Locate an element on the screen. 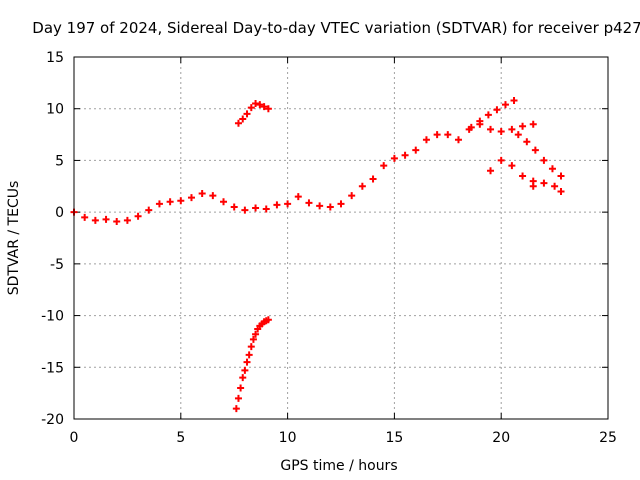 Image resolution: width=640 pixels, height=480 pixels. x-tick-label: 15 is located at coordinates (394, 438).